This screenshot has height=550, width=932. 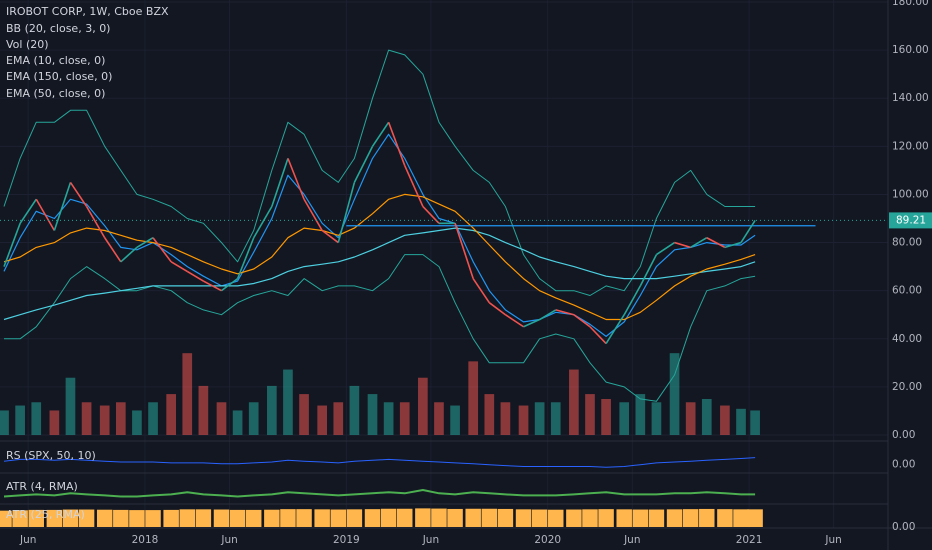 I want to click on chart-title: IROBOT CORP, 1W, Cboe BZX, so click(x=87, y=11).